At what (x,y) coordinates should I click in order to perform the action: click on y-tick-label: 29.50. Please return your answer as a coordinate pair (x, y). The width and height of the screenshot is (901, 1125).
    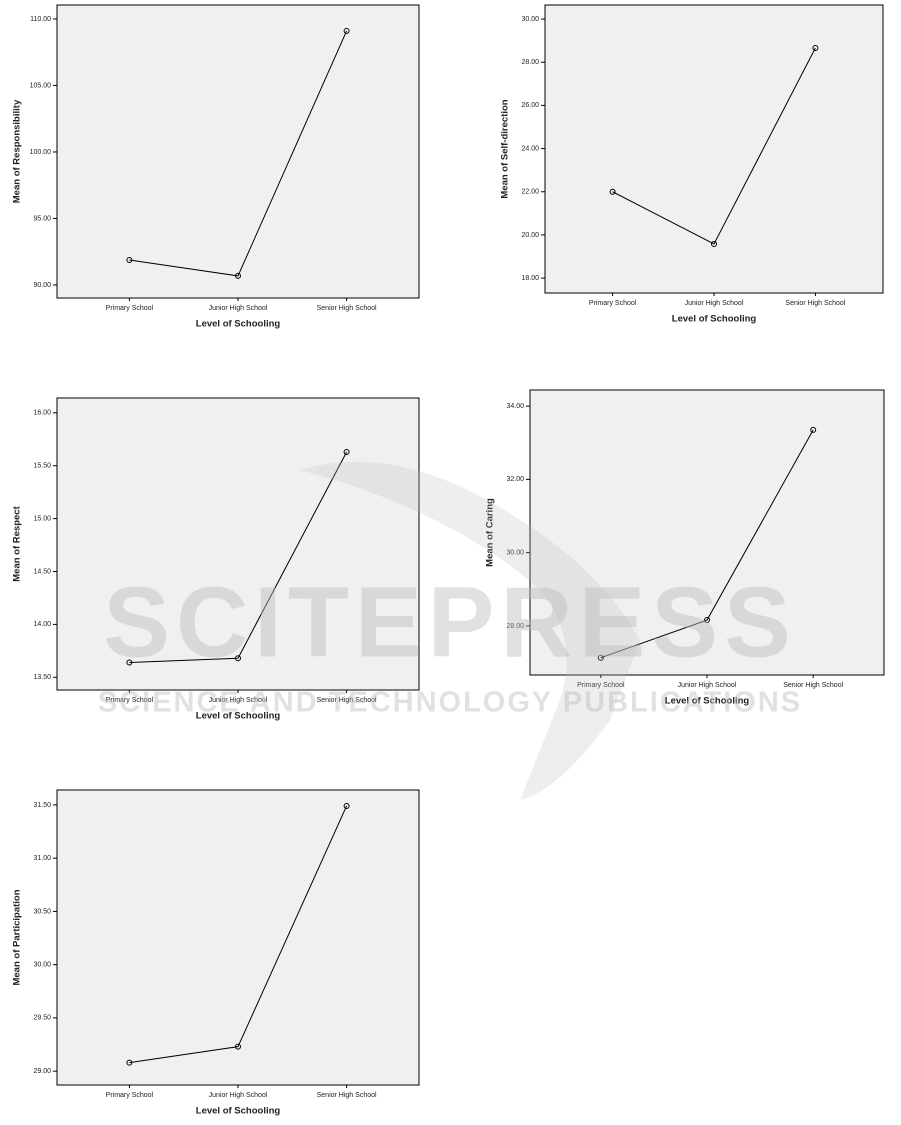
    Looking at the image, I should click on (42, 1018).